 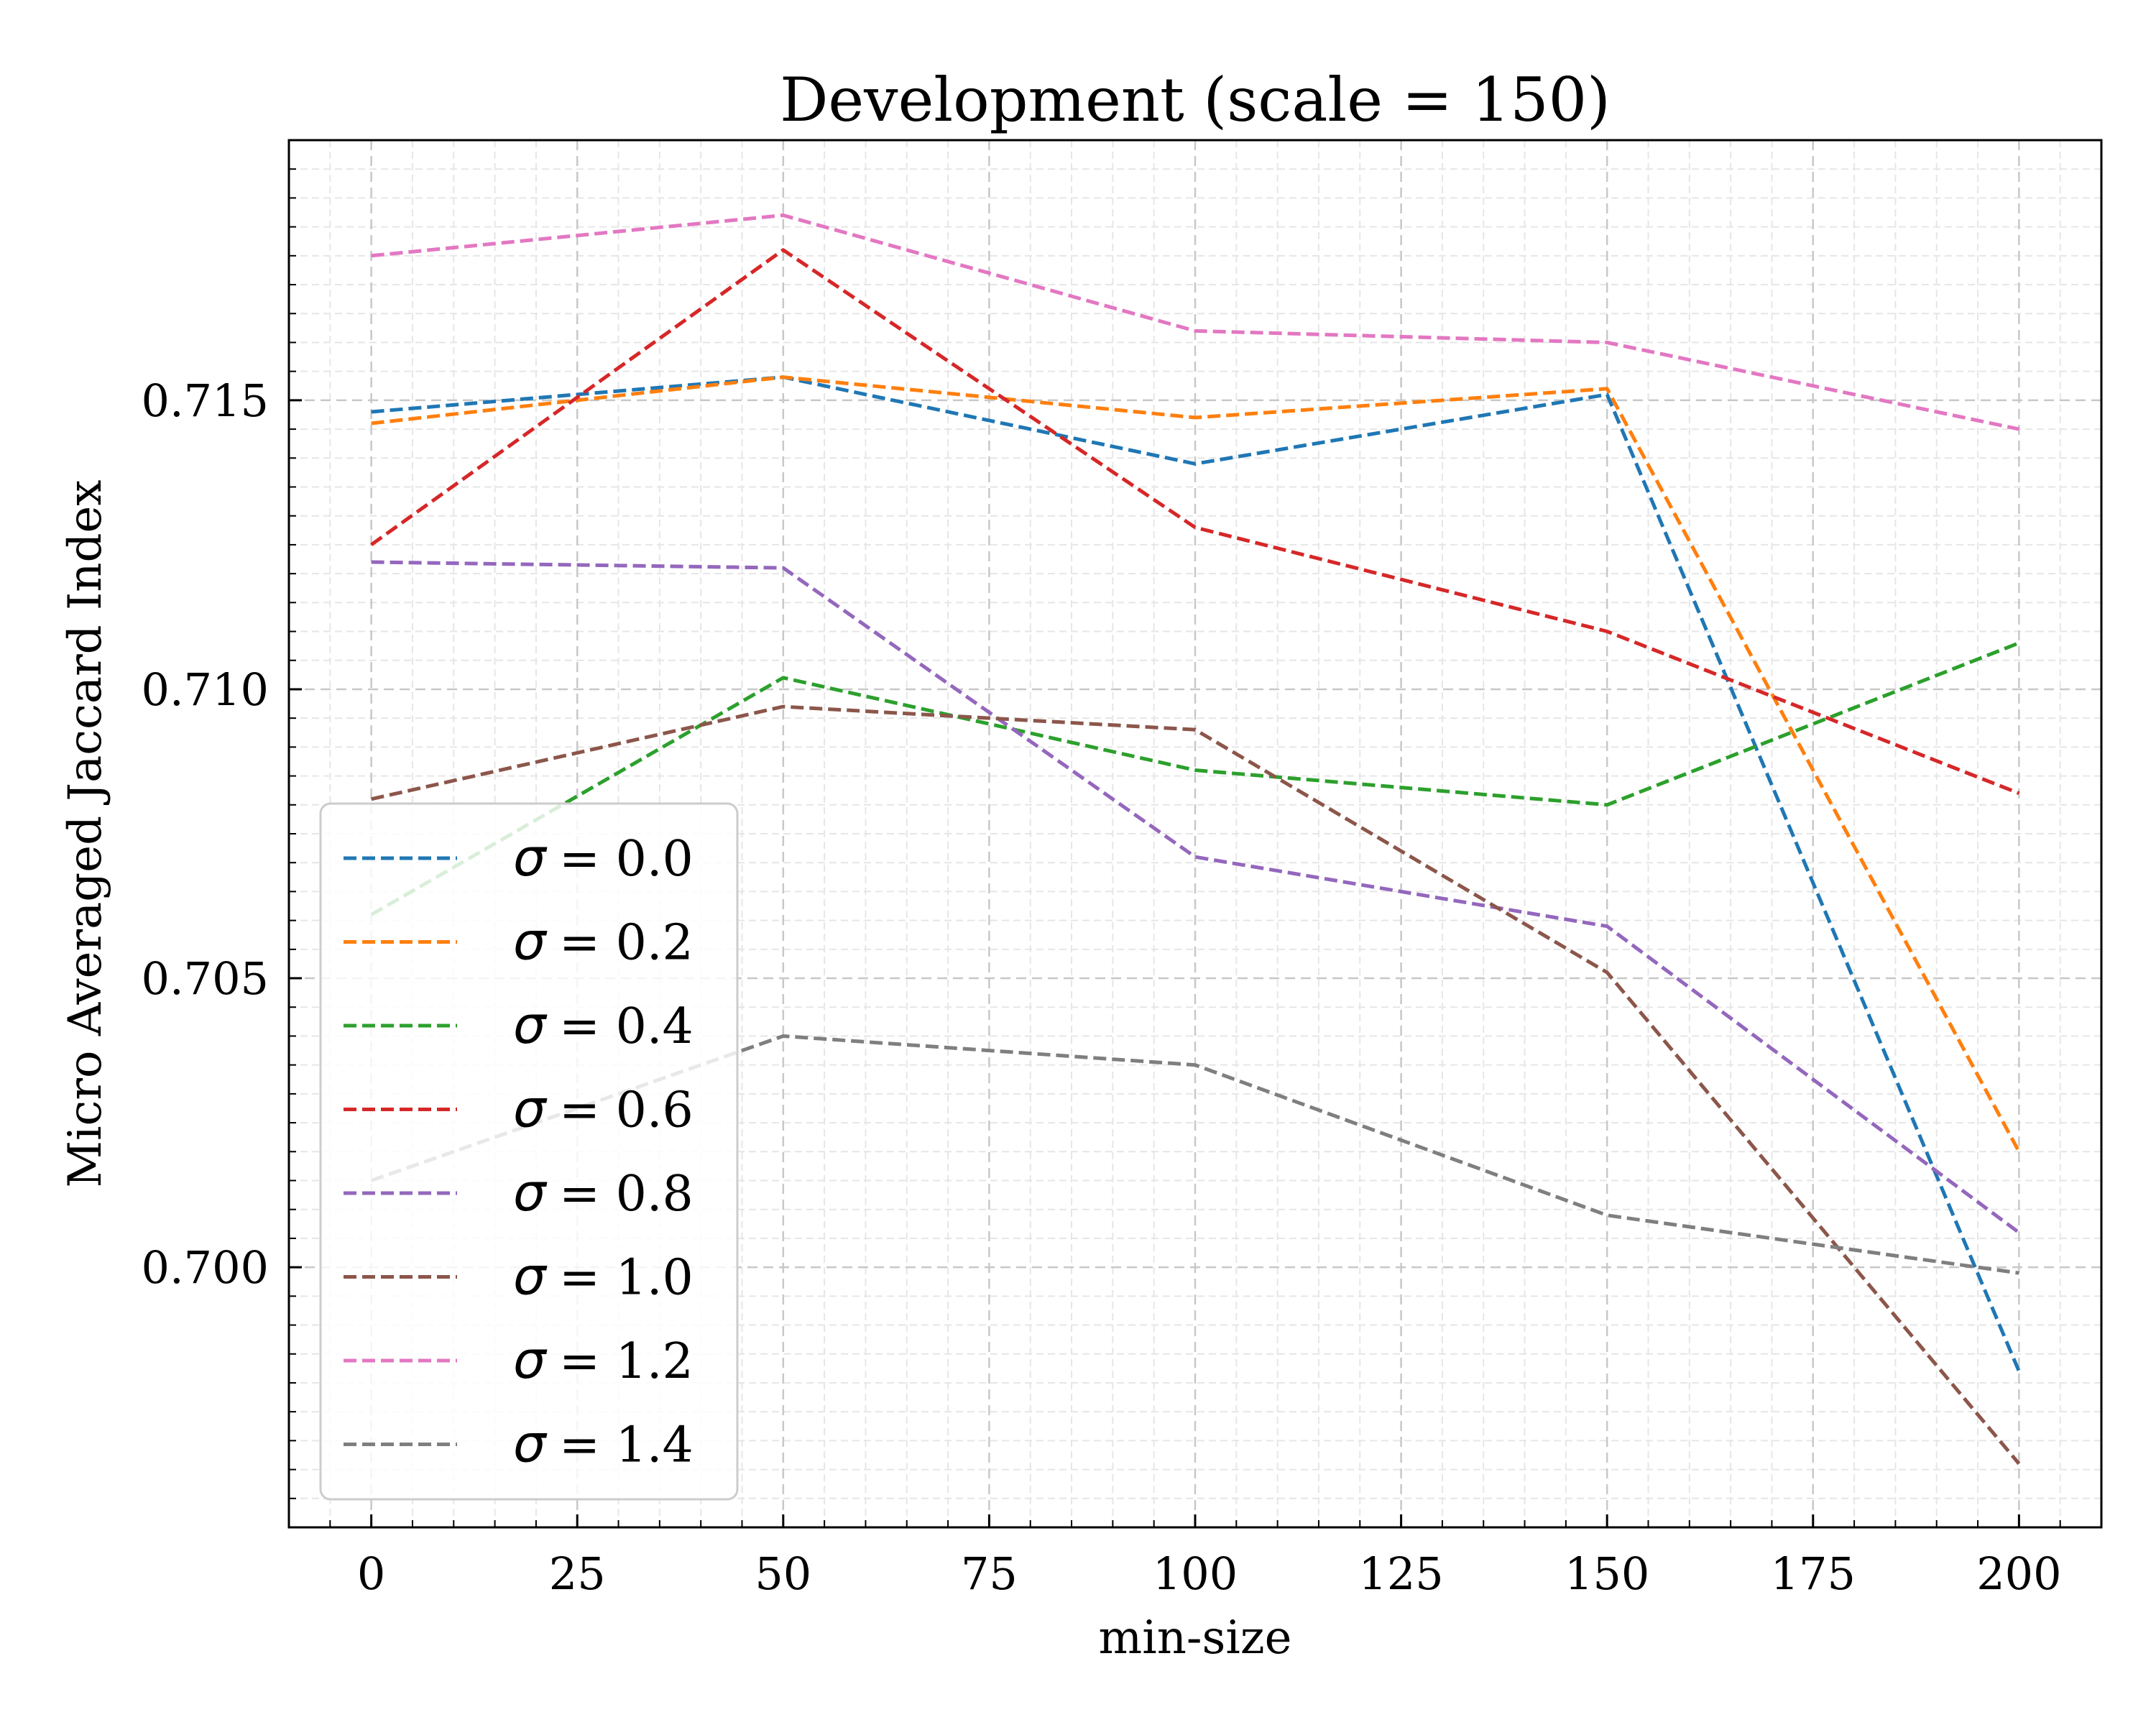 What do you see at coordinates (1196, 1573) in the screenshot?
I see `x-tick-label: 100` at bounding box center [1196, 1573].